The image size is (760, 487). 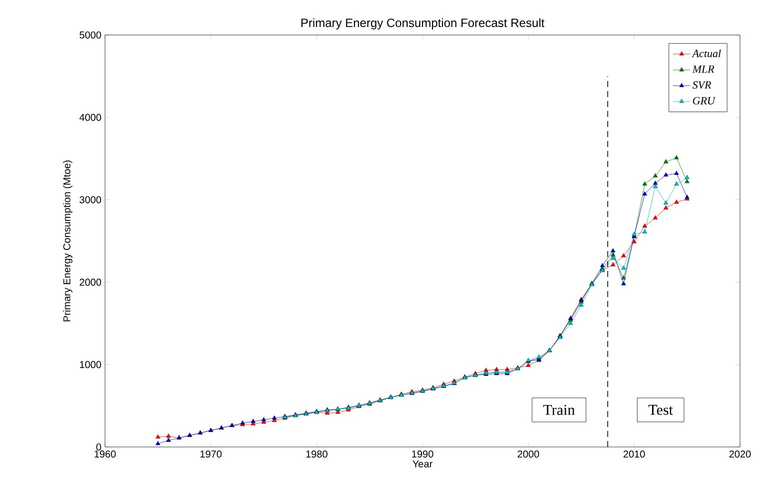 I want to click on y-tick-label: 1000, so click(x=91, y=364).